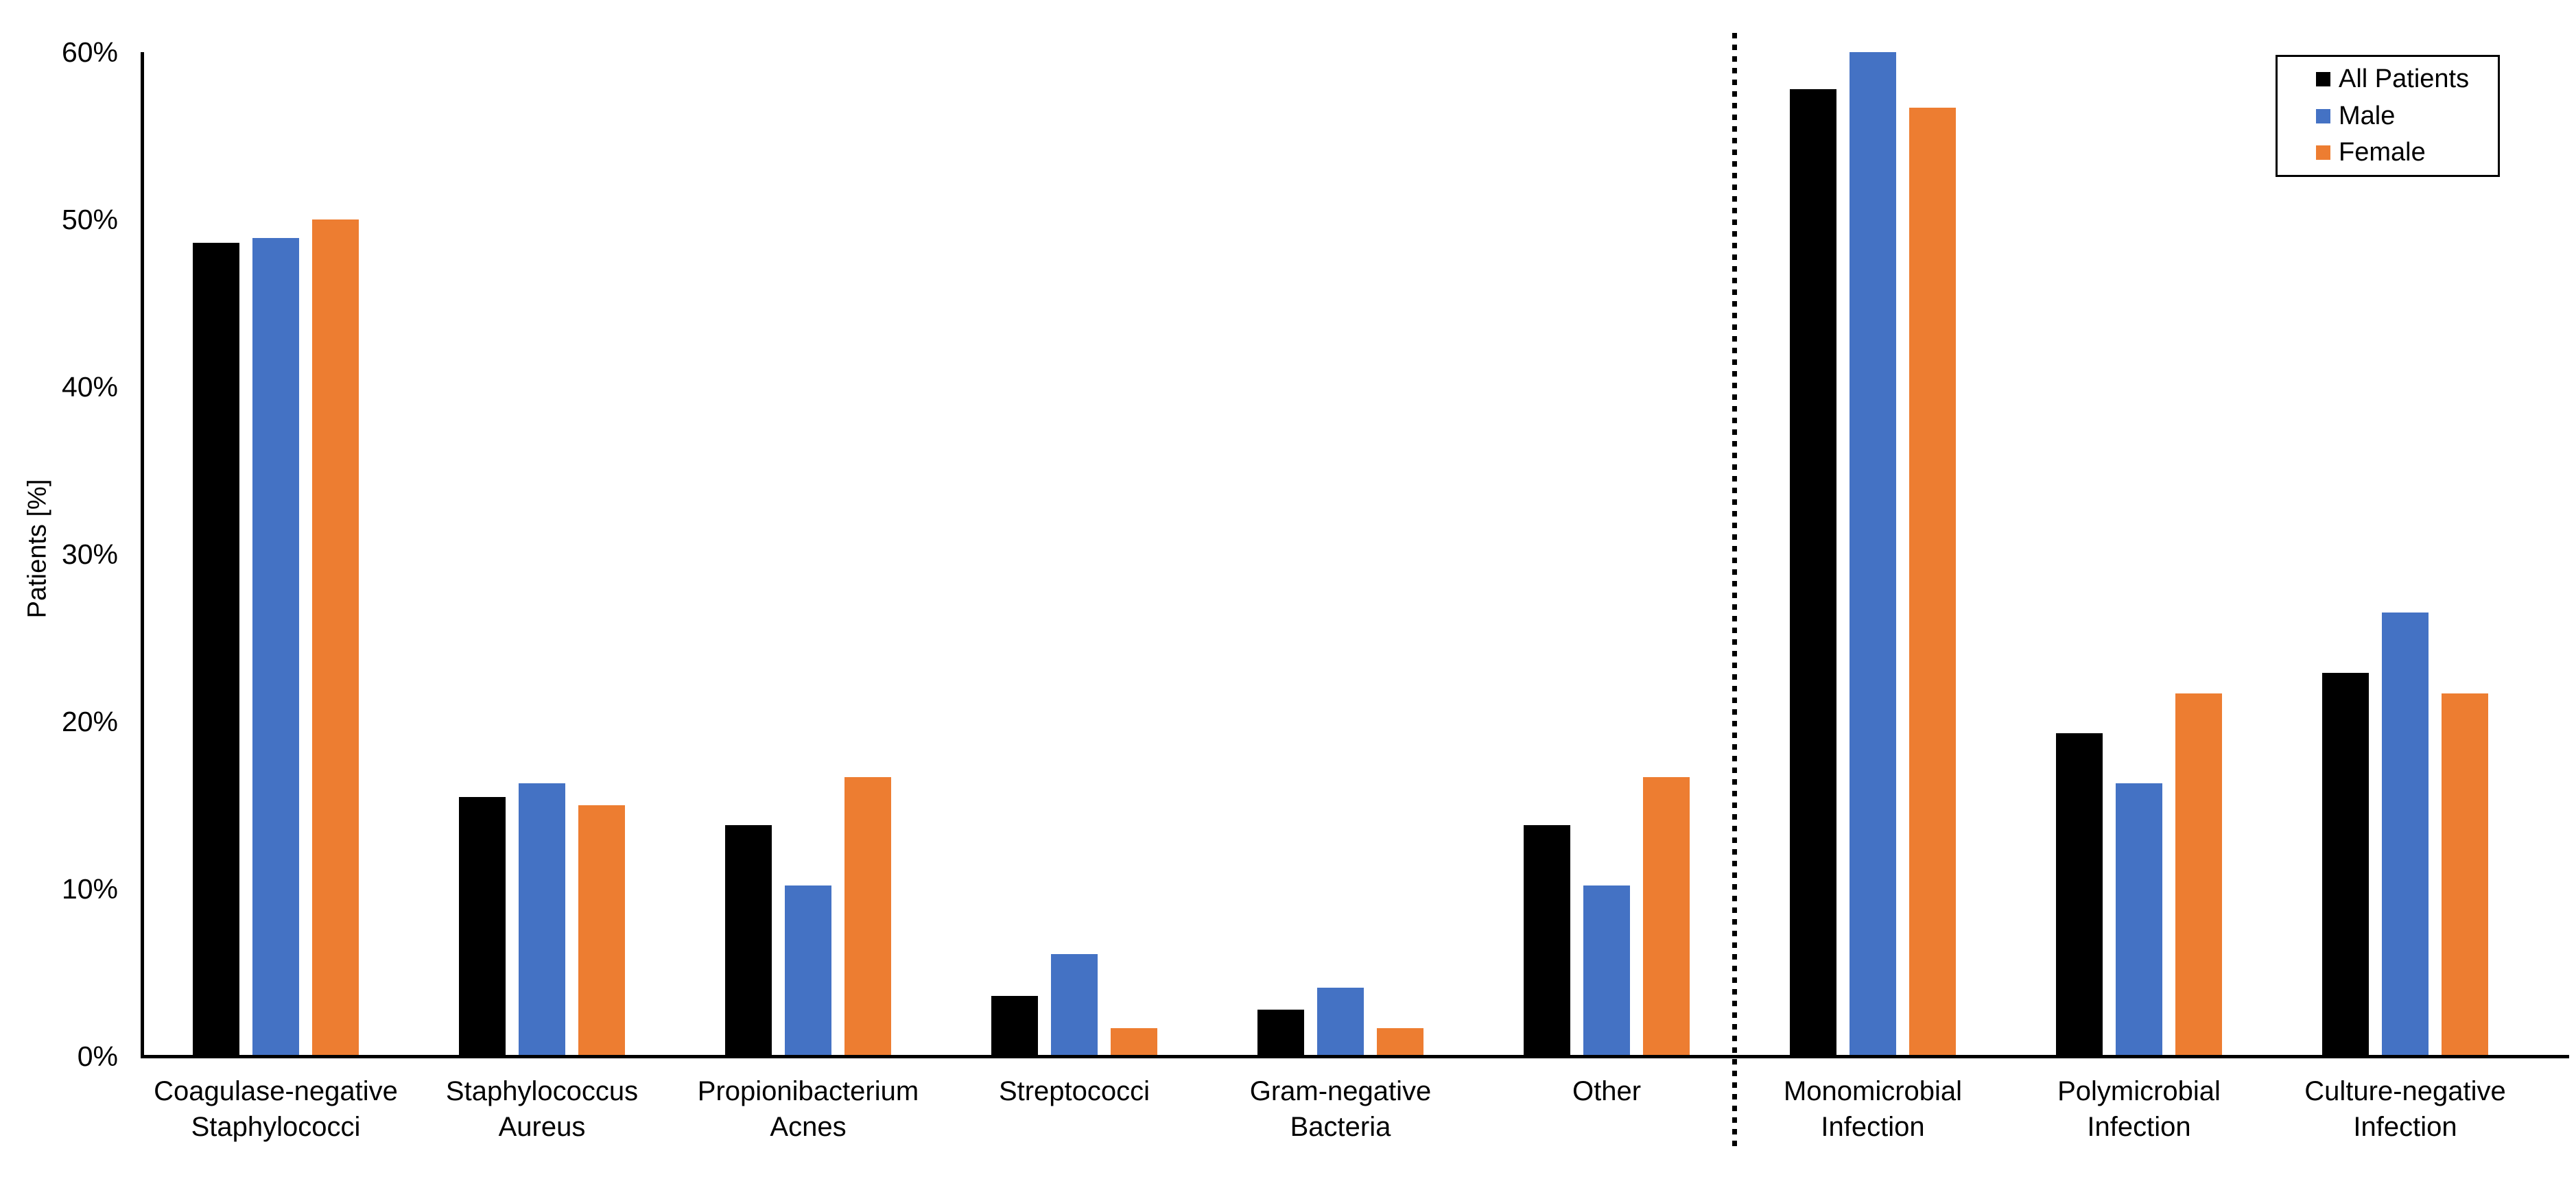 Image resolution: width=2576 pixels, height=1177 pixels. What do you see at coordinates (2323, 78) in the screenshot?
I see `legend-swatch-all-patients-icon` at bounding box center [2323, 78].